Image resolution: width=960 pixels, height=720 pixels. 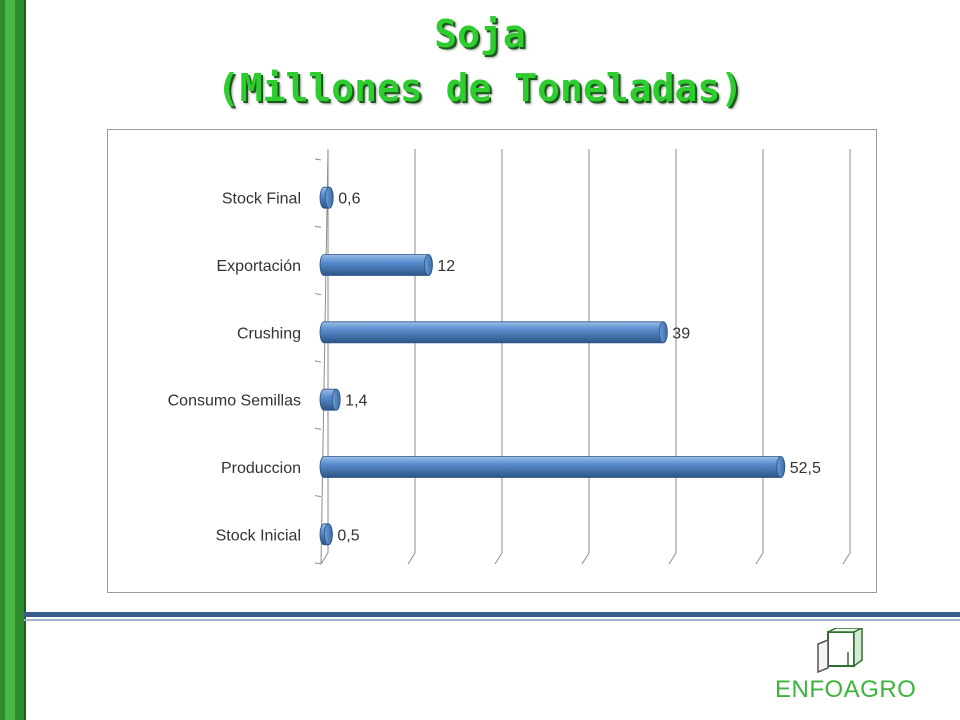 What do you see at coordinates (356, 401) in the screenshot?
I see `data-label: 1,4` at bounding box center [356, 401].